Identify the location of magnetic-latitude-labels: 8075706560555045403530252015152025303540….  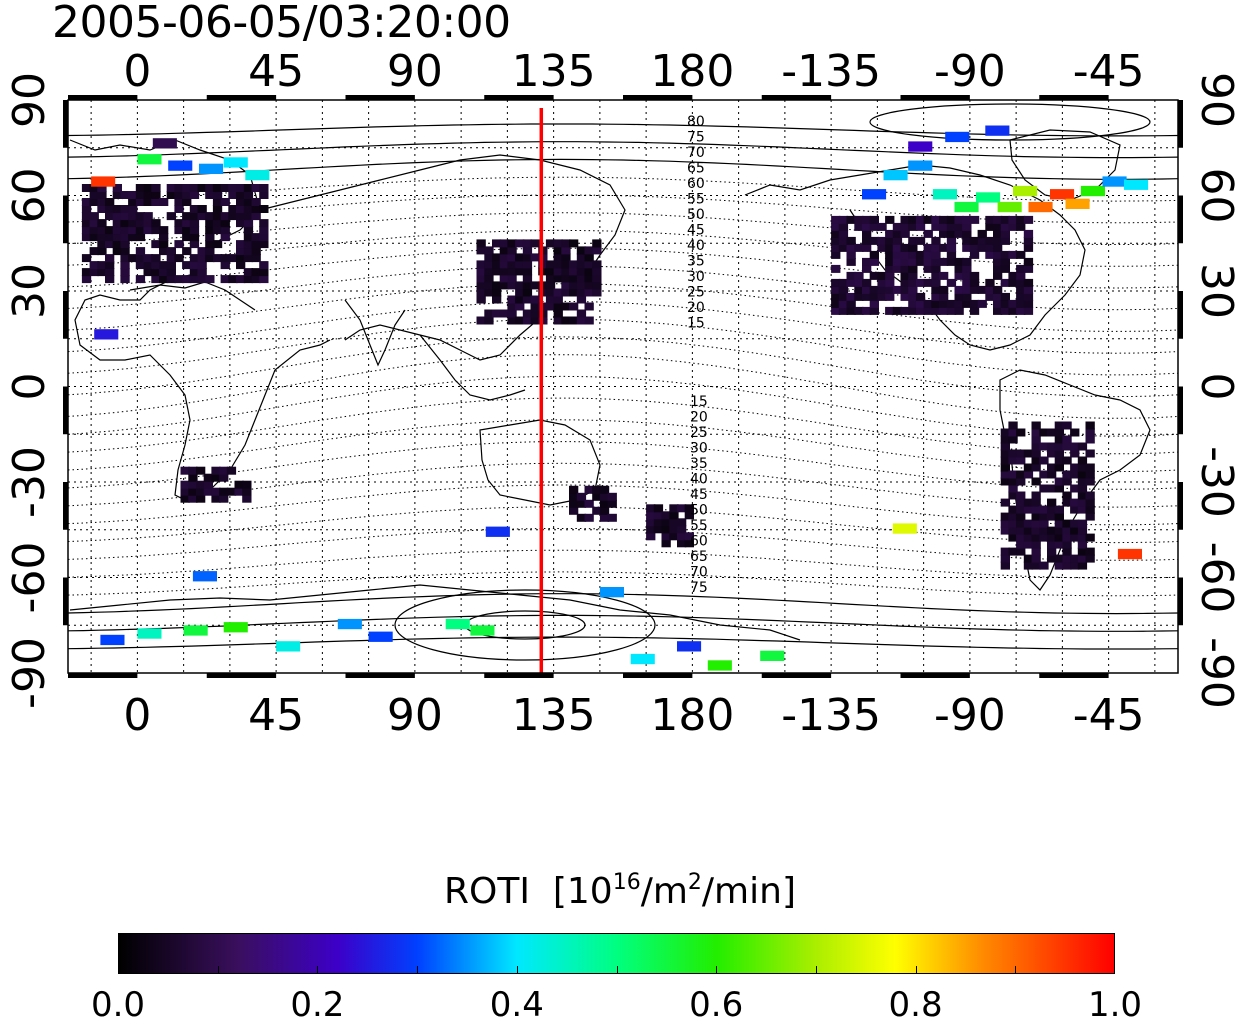
(697, 355).